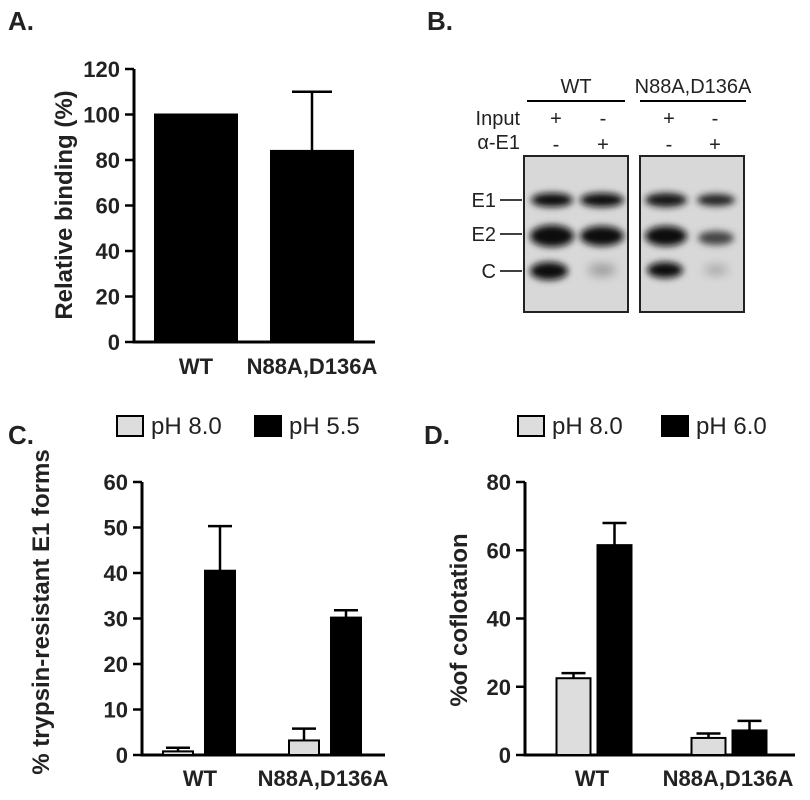 The height and width of the screenshot is (800, 810). What do you see at coordinates (64, 204) in the screenshot?
I see `panel-a-ylabel: Relative binding (%)` at bounding box center [64, 204].